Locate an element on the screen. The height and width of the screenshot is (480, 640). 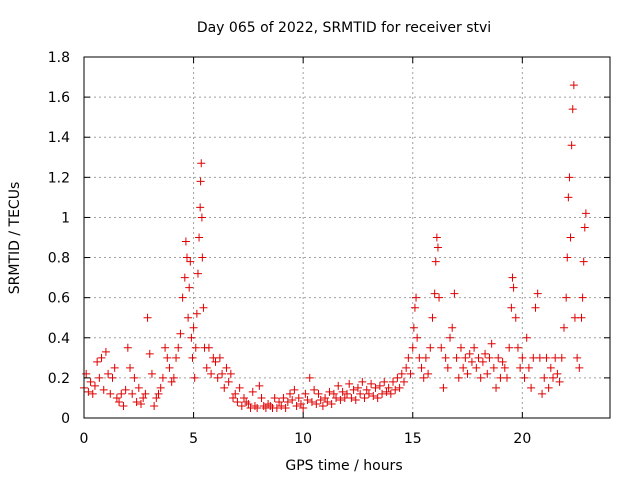
y-tick-label: 1.6 is located at coordinates (59, 98).